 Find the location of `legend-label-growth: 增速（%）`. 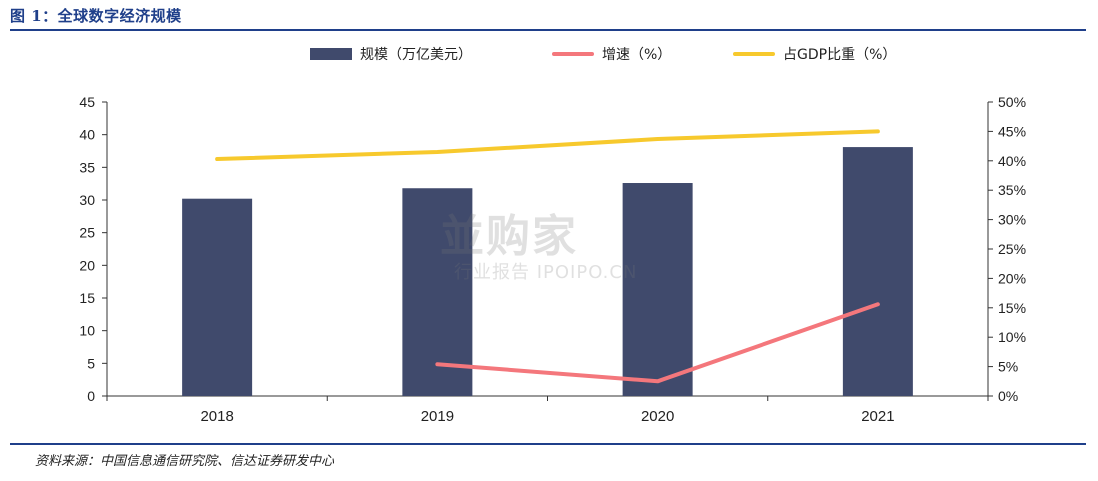

legend-label-growth: 增速（%） is located at coordinates (637, 55).